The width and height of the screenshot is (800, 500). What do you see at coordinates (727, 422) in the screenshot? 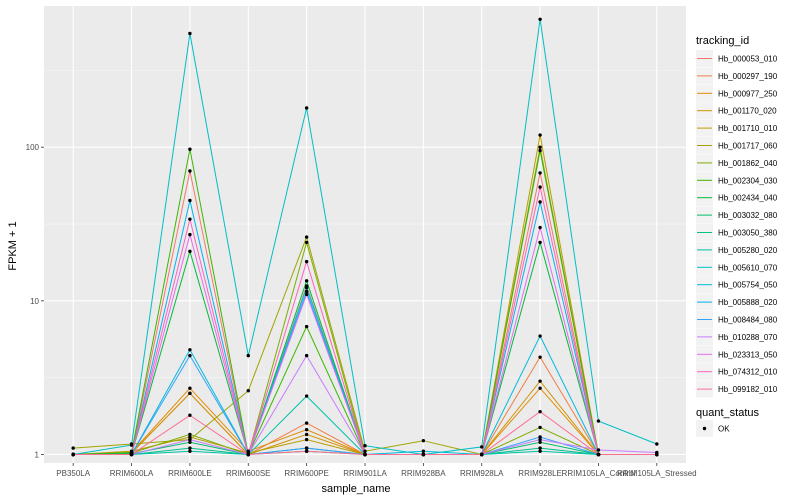
I see `shape-legend: quant_status OK` at bounding box center [727, 422].